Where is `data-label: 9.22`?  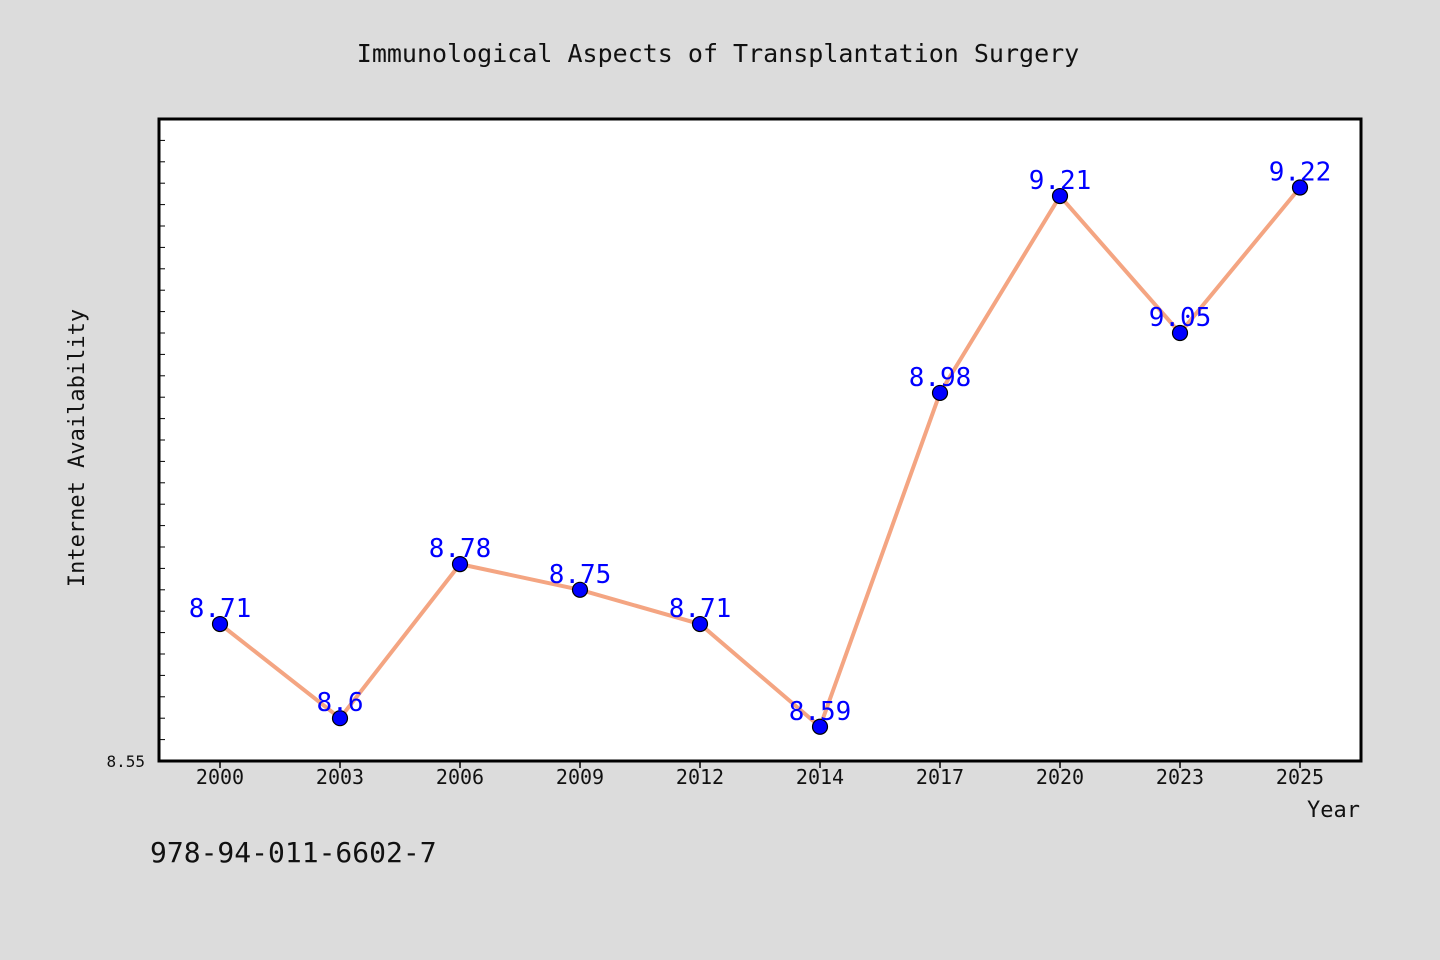
data-label: 9.22 is located at coordinates (1300, 172).